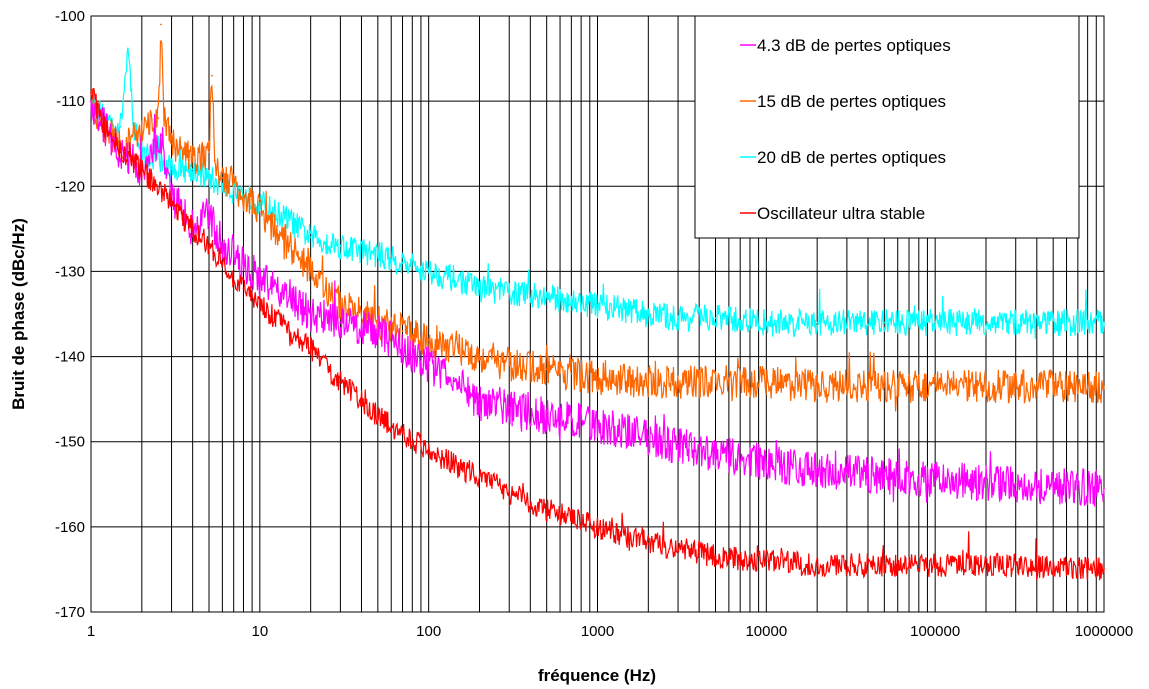 This screenshot has width=1149, height=689. Describe the element at coordinates (766, 631) in the screenshot. I see `x-tick-label: 10000` at that location.